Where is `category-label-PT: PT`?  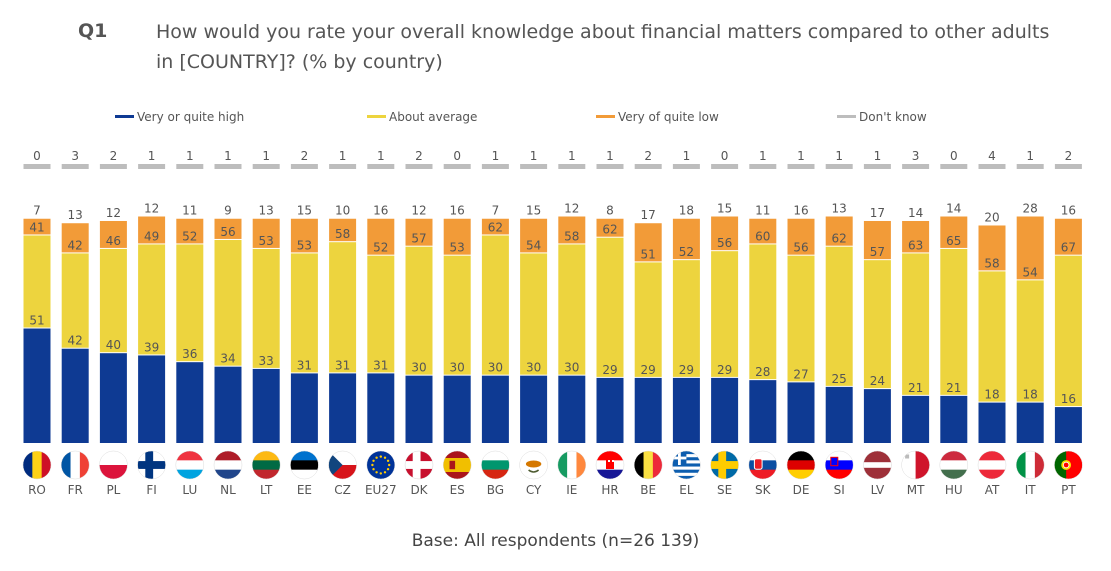 category-label-PT: PT is located at coordinates (1068, 490).